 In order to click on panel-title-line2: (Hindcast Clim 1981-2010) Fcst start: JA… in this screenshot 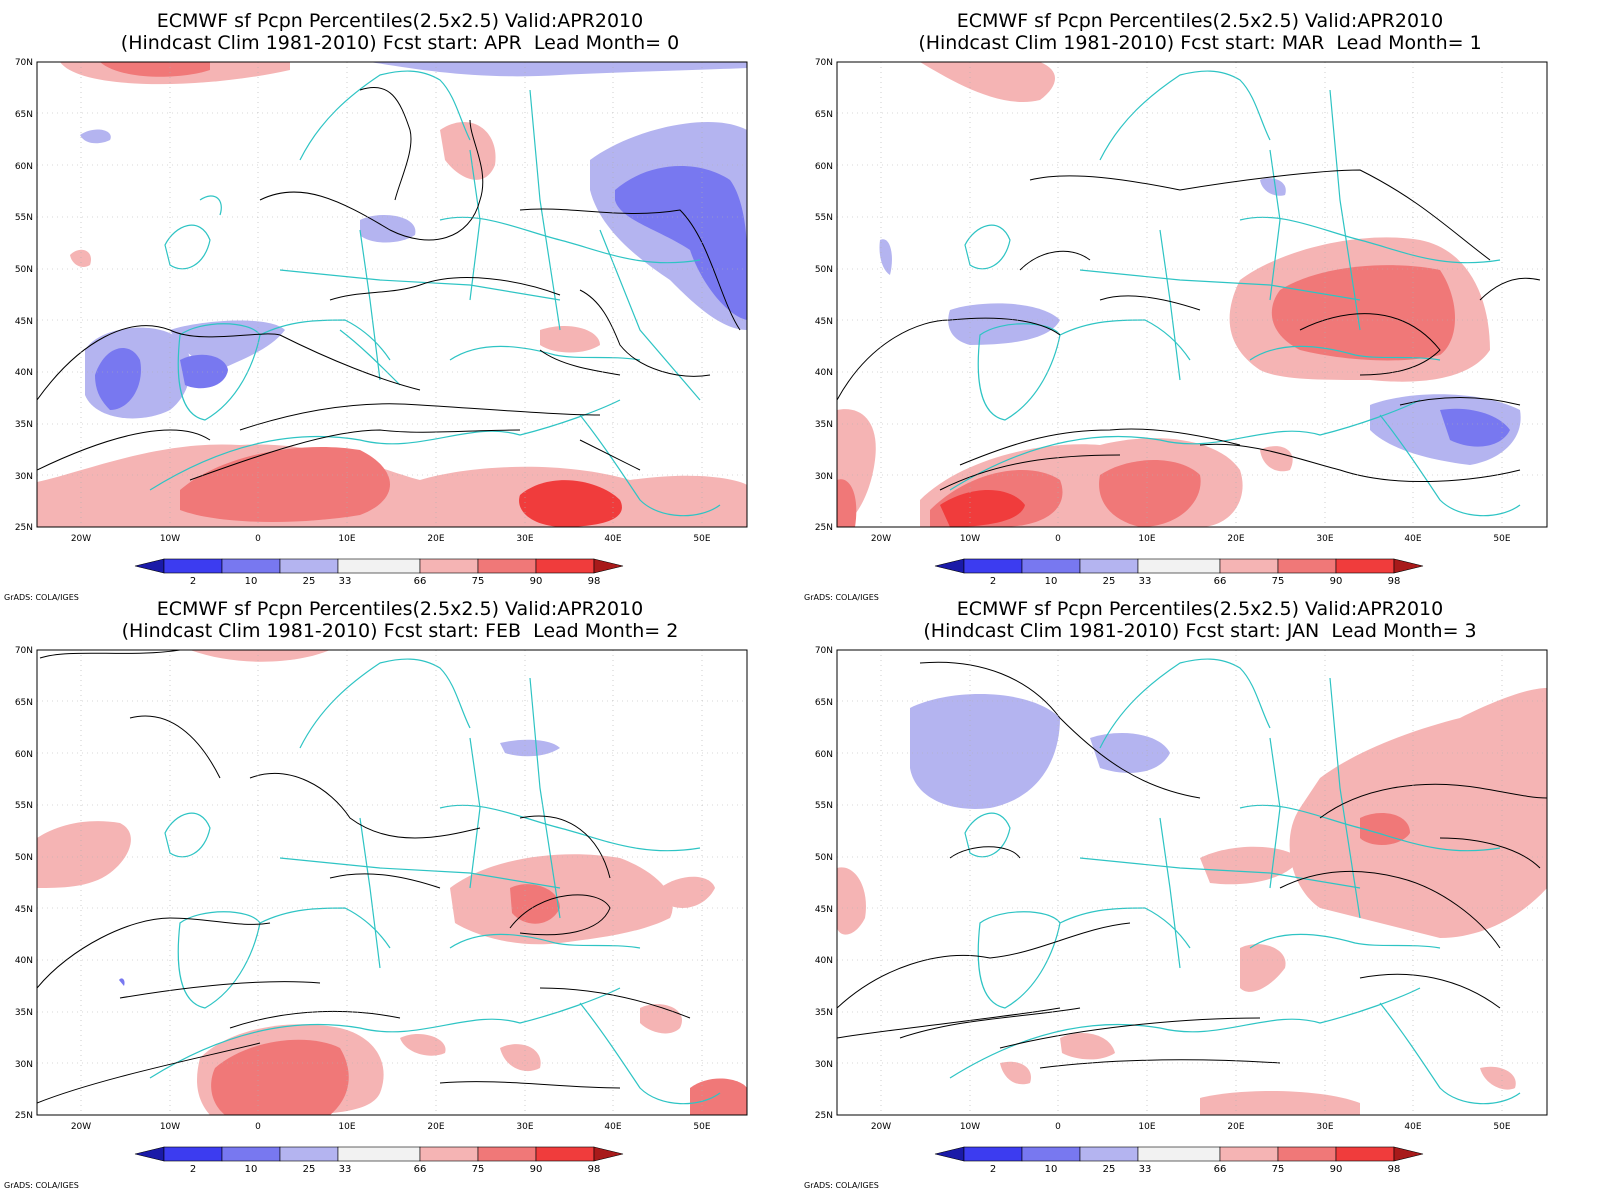, I will do `click(1200, 631)`.